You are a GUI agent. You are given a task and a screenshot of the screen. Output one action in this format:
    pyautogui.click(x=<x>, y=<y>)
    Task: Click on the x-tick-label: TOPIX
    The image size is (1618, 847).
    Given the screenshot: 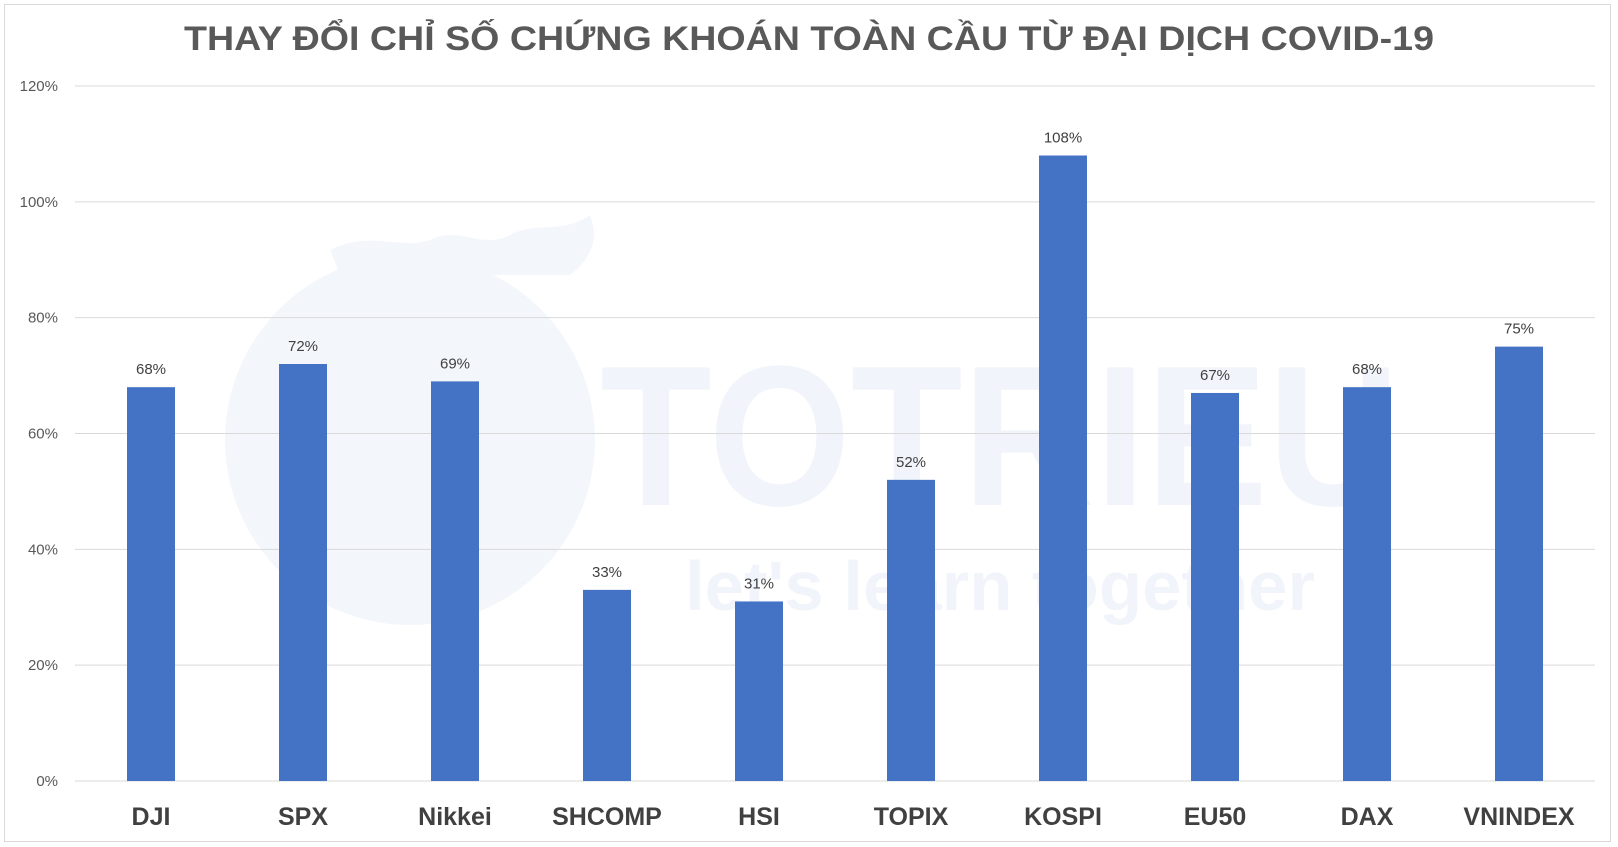 What is the action you would take?
    pyautogui.click(x=911, y=817)
    